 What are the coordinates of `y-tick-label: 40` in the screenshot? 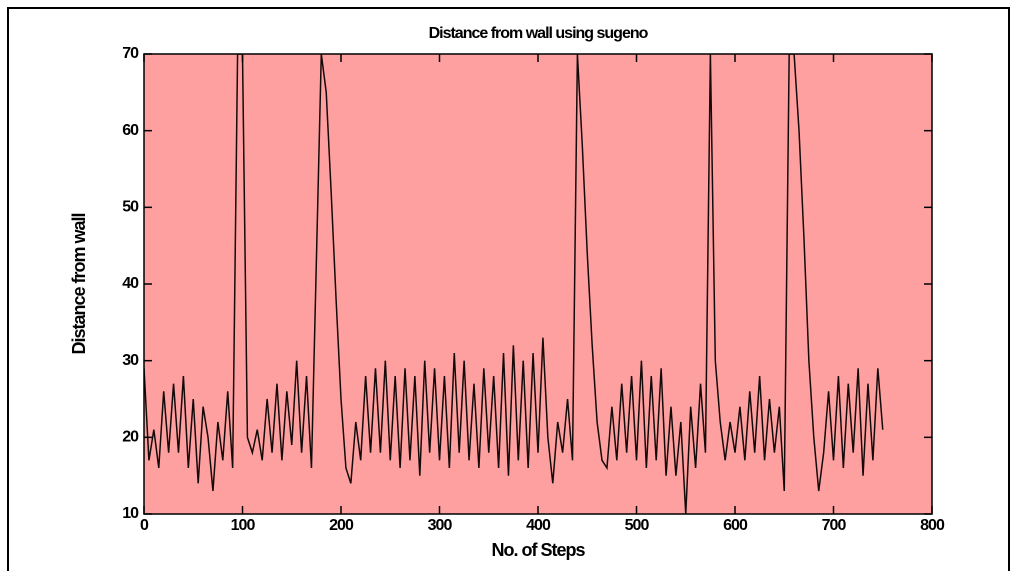 It's located at (130, 283).